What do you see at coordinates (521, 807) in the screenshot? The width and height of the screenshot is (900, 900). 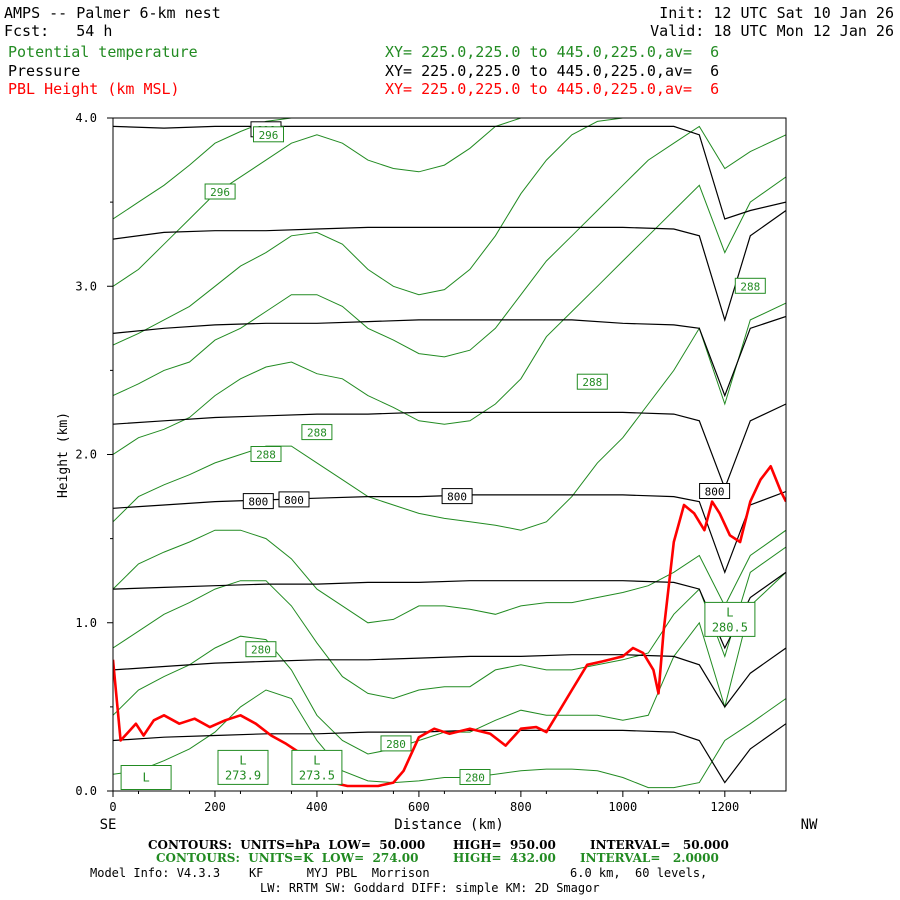 I see `x-tick-label: 800` at bounding box center [521, 807].